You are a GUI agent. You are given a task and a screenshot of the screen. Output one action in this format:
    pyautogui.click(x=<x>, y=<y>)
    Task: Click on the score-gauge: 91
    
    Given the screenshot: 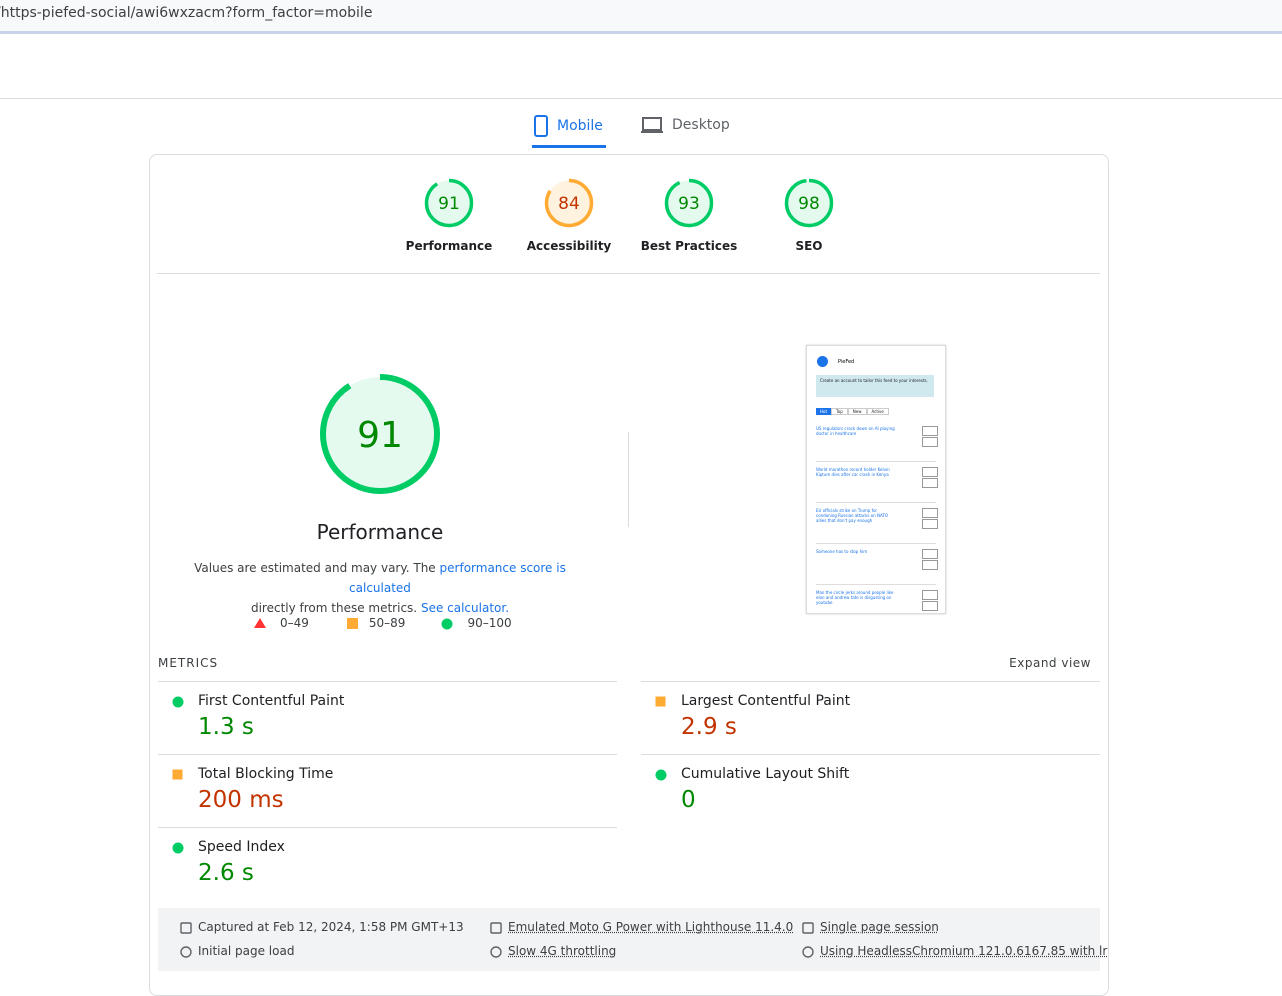 What is the action you would take?
    pyautogui.click(x=449, y=203)
    